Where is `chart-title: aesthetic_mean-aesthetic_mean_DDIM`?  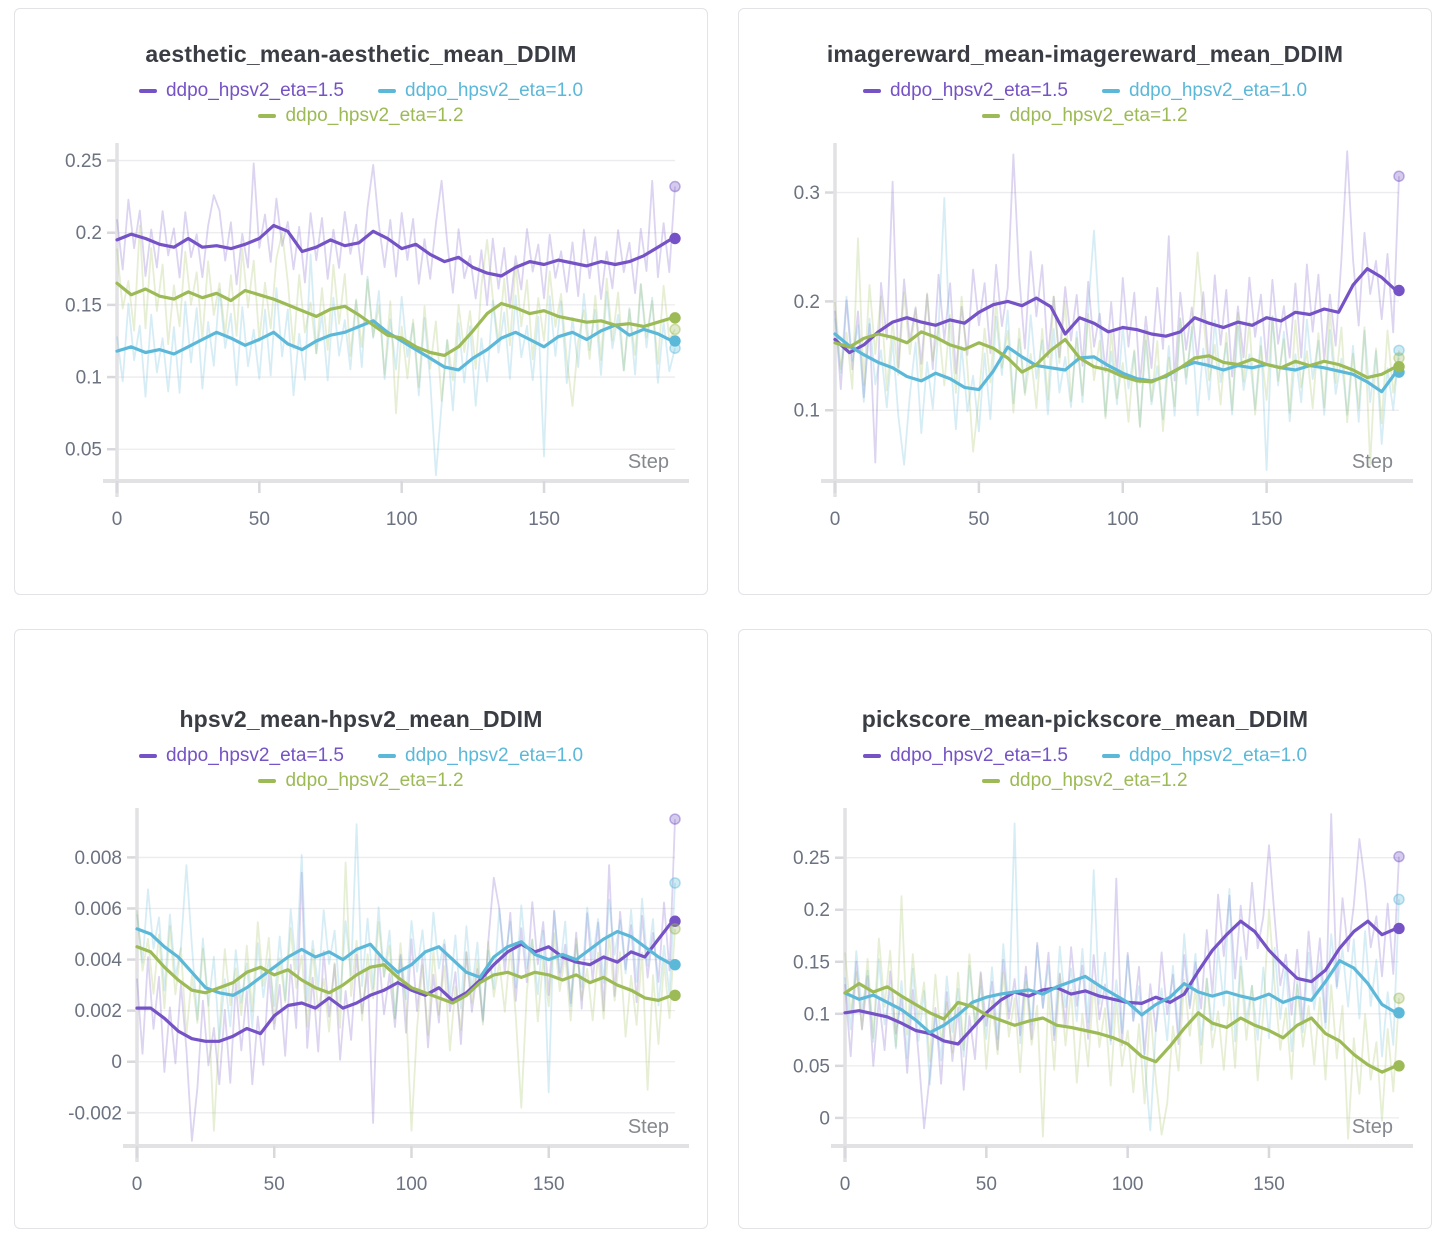 chart-title: aesthetic_mean-aesthetic_mean_DDIM is located at coordinates (361, 54).